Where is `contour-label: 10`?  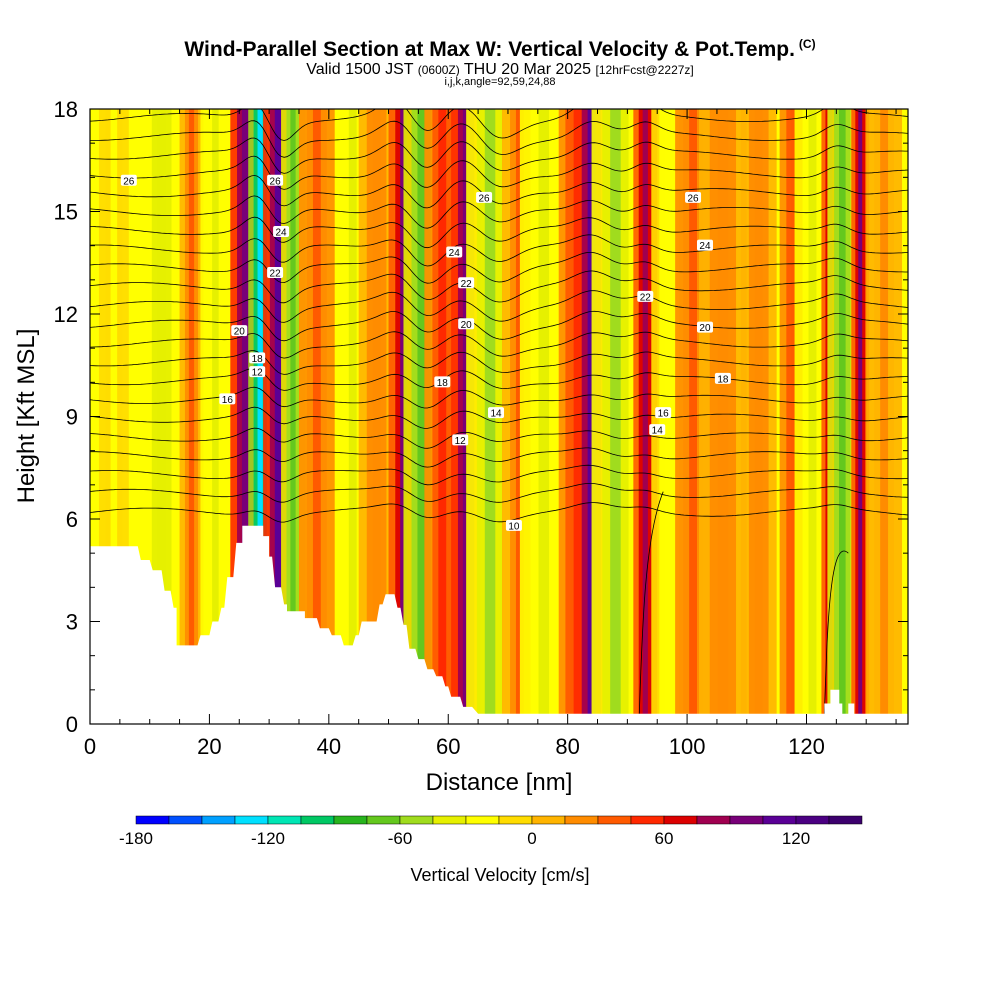 contour-label: 10 is located at coordinates (513, 525).